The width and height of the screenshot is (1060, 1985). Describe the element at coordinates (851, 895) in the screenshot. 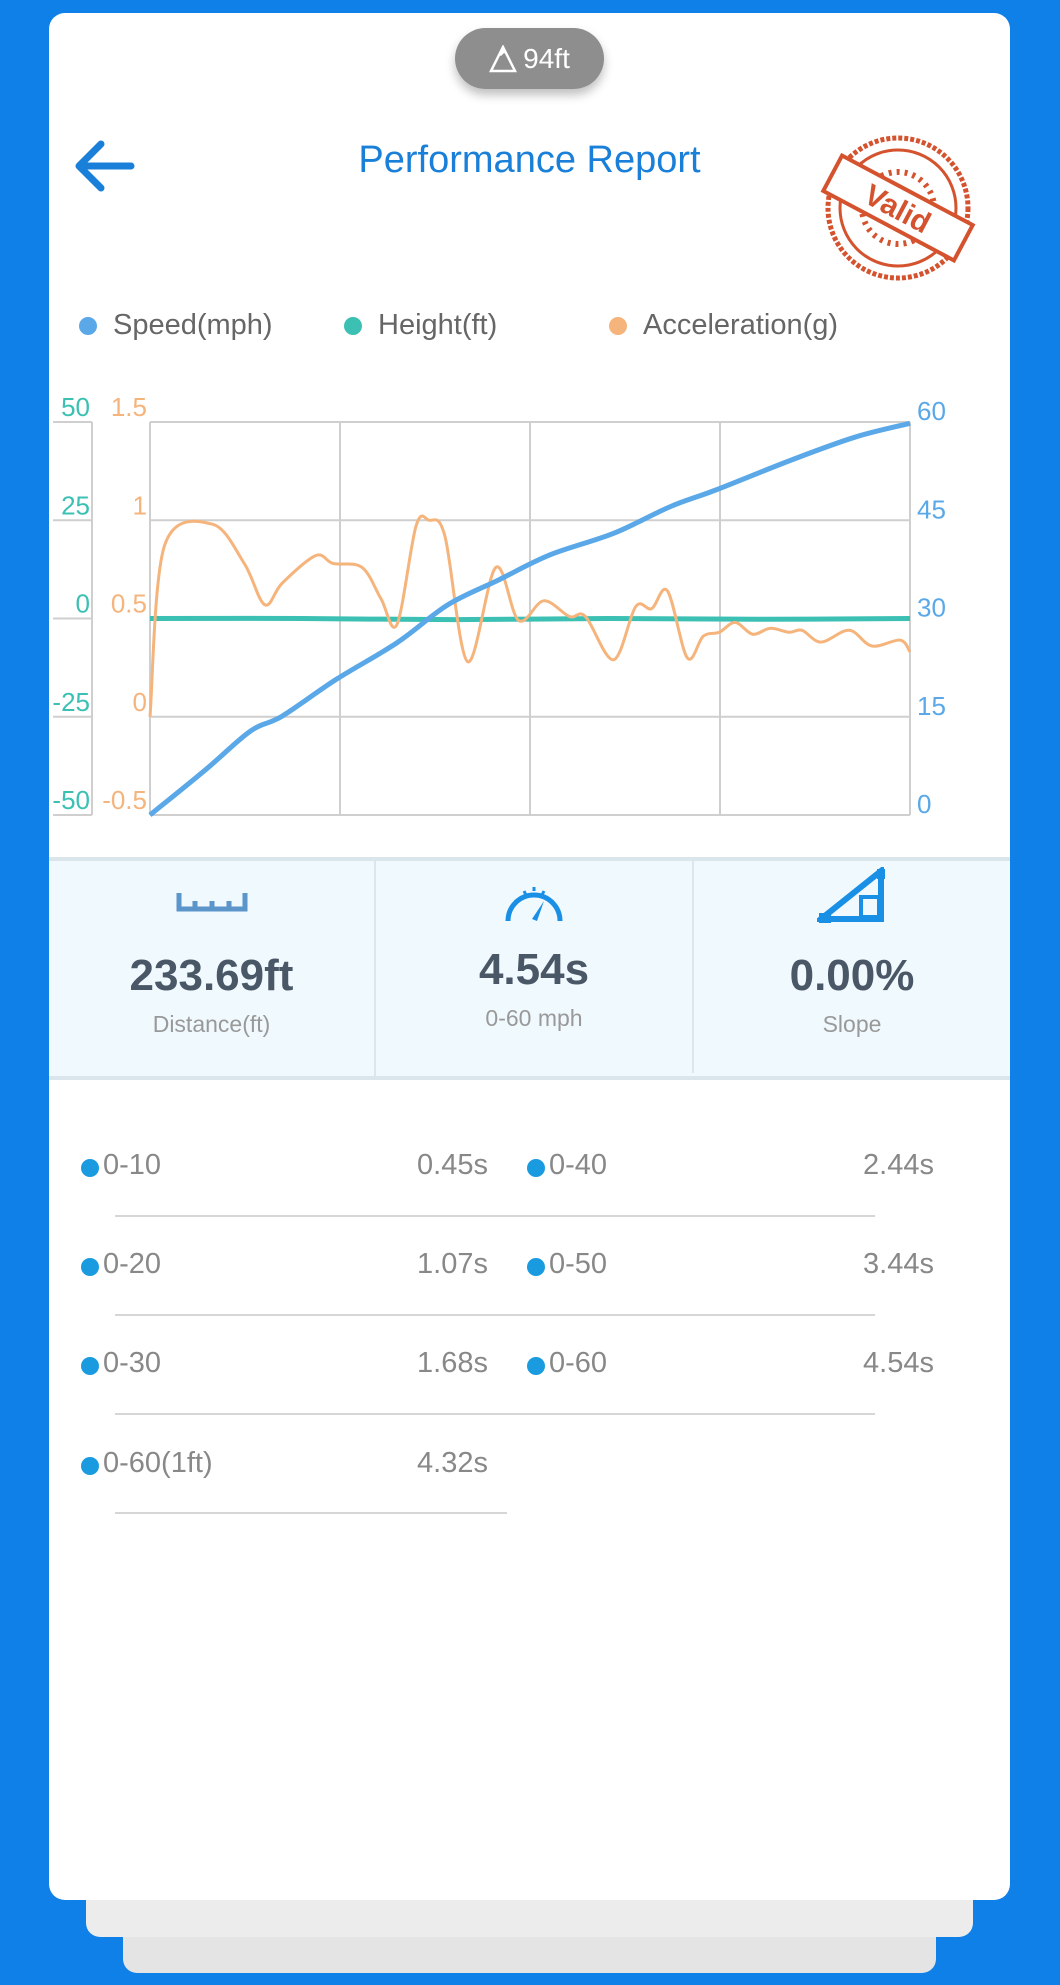

I see `slope-icon` at that location.